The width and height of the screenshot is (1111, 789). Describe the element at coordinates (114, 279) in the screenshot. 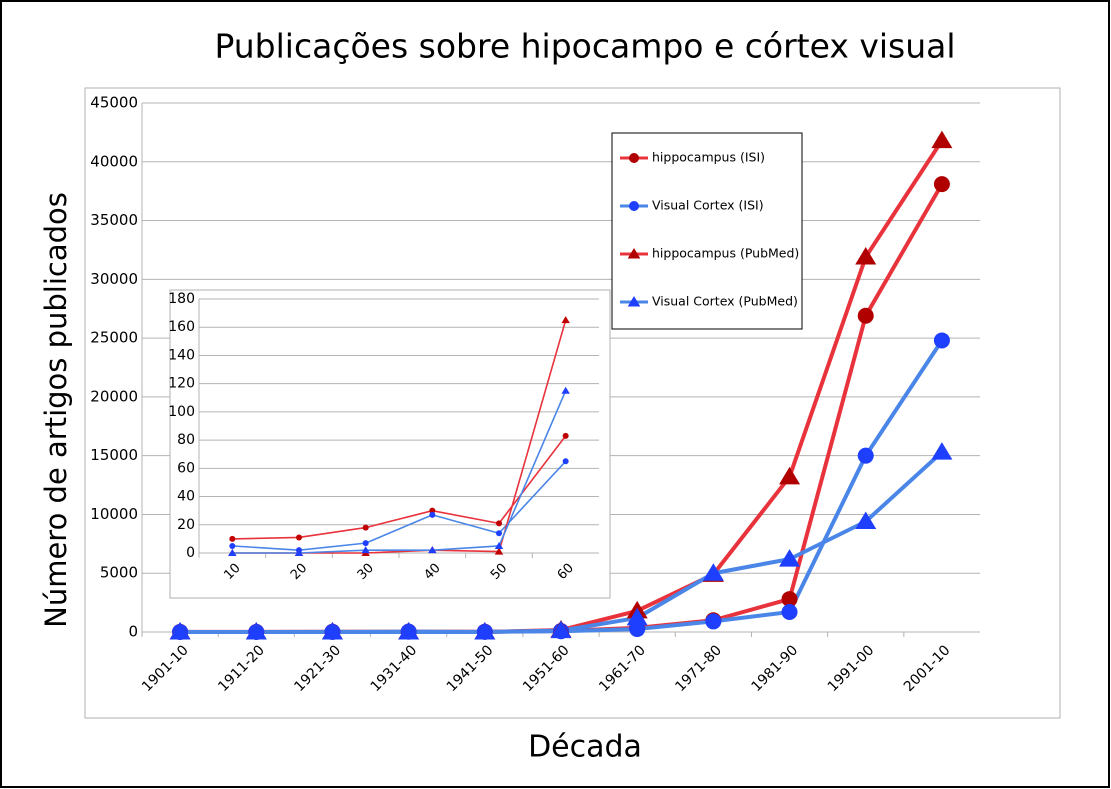

I see `y-tick-label: 30000` at that location.